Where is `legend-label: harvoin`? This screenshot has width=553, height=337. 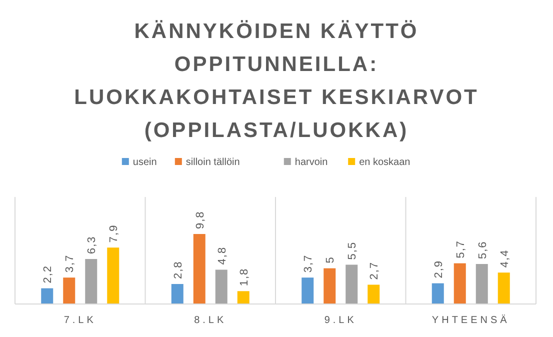
legend-label: harvoin is located at coordinates (311, 162).